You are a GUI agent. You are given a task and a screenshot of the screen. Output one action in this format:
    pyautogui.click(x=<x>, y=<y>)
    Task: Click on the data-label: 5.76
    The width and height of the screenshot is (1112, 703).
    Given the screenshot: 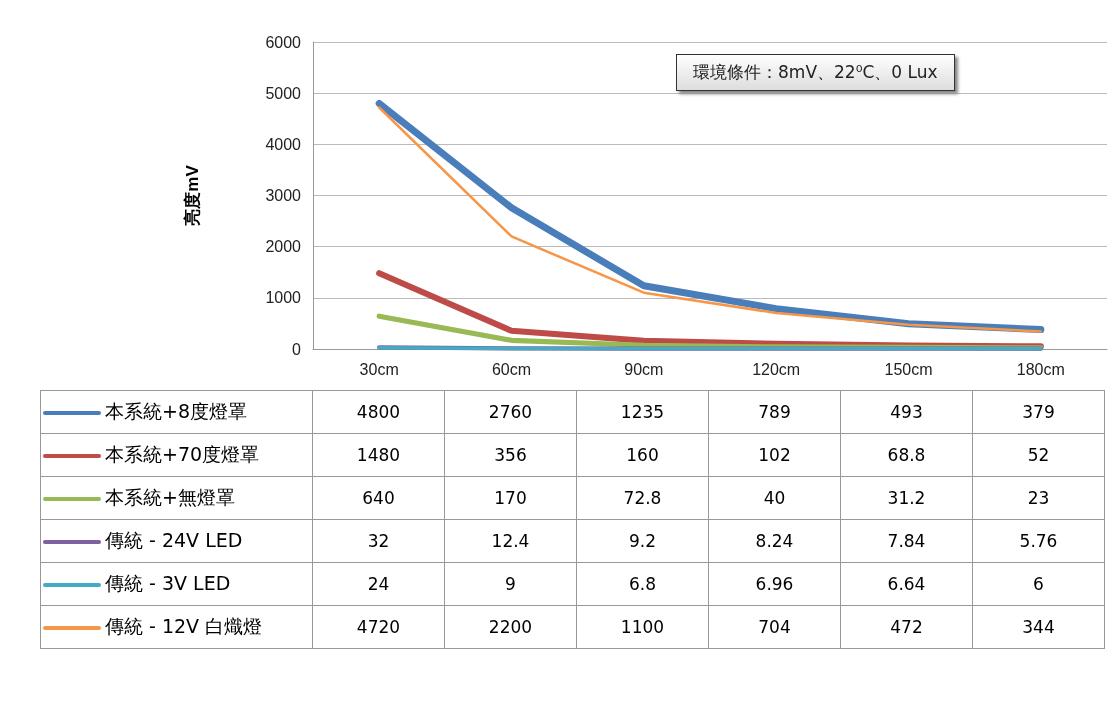 What is the action you would take?
    pyautogui.click(x=1038, y=541)
    